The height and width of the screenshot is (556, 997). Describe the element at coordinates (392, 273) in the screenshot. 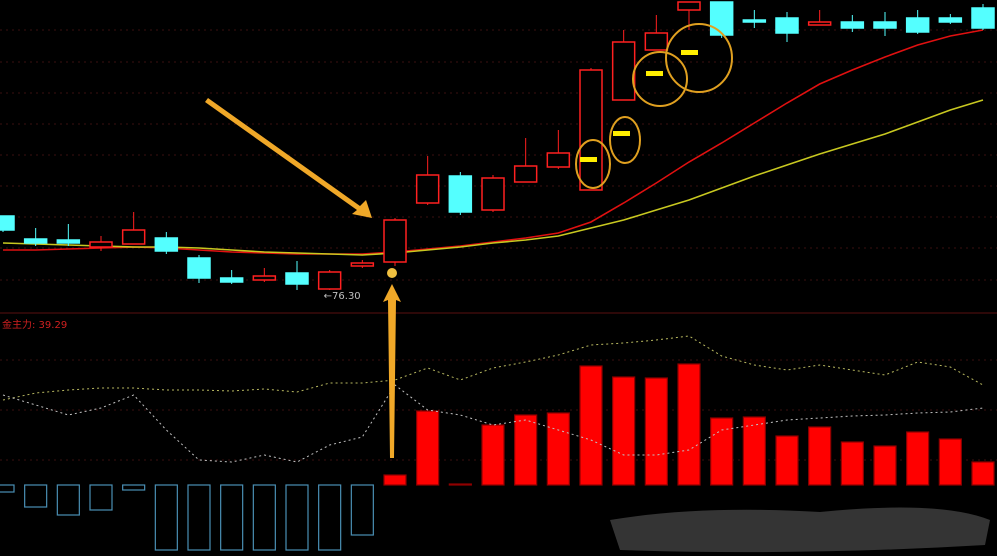

I see `coin-icon` at that location.